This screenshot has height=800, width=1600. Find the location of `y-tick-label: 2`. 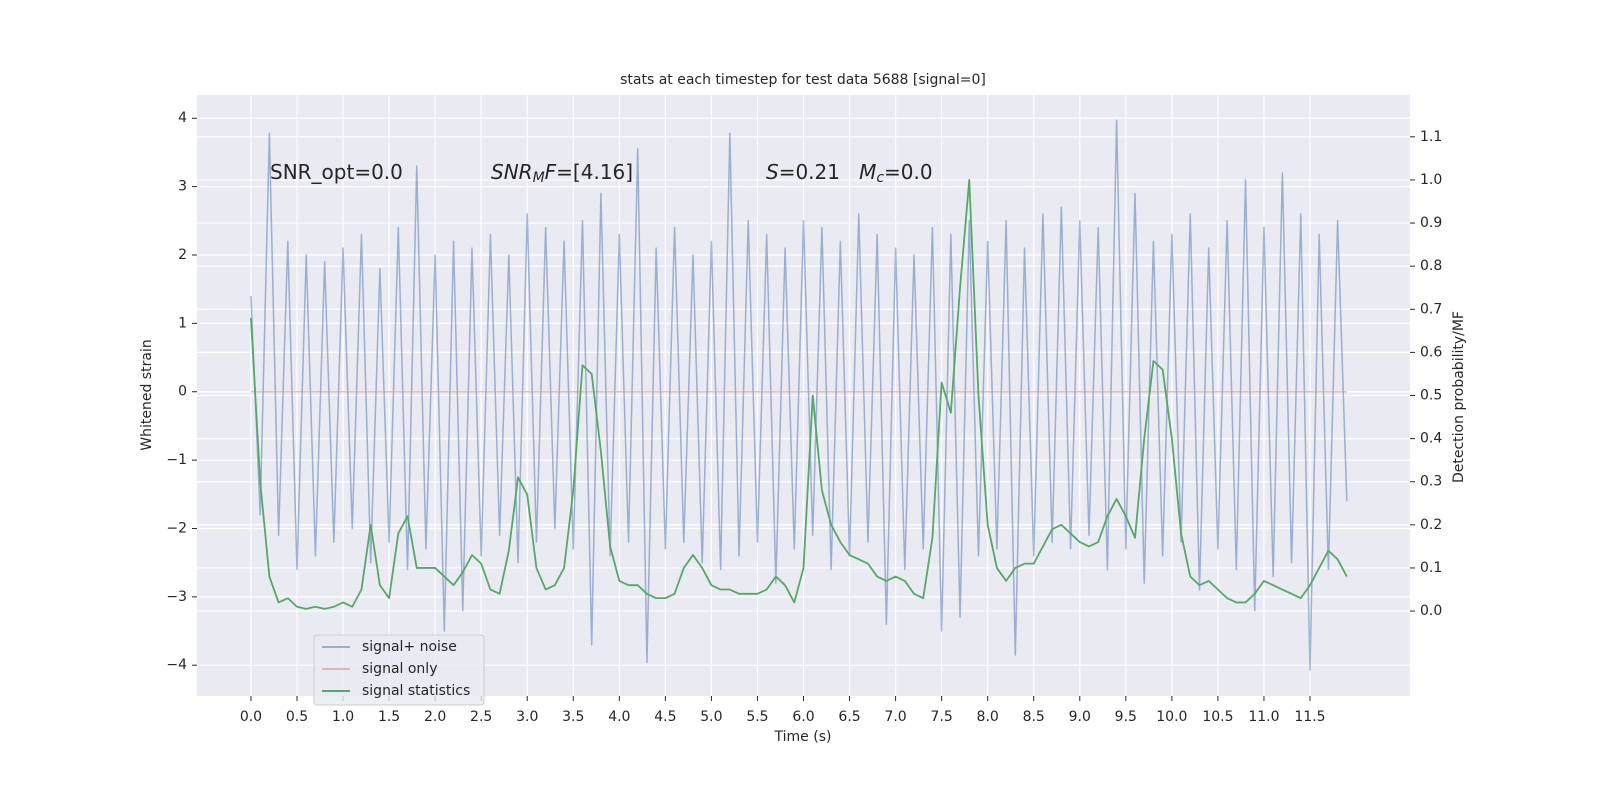

y-tick-label: 2 is located at coordinates (182, 255).